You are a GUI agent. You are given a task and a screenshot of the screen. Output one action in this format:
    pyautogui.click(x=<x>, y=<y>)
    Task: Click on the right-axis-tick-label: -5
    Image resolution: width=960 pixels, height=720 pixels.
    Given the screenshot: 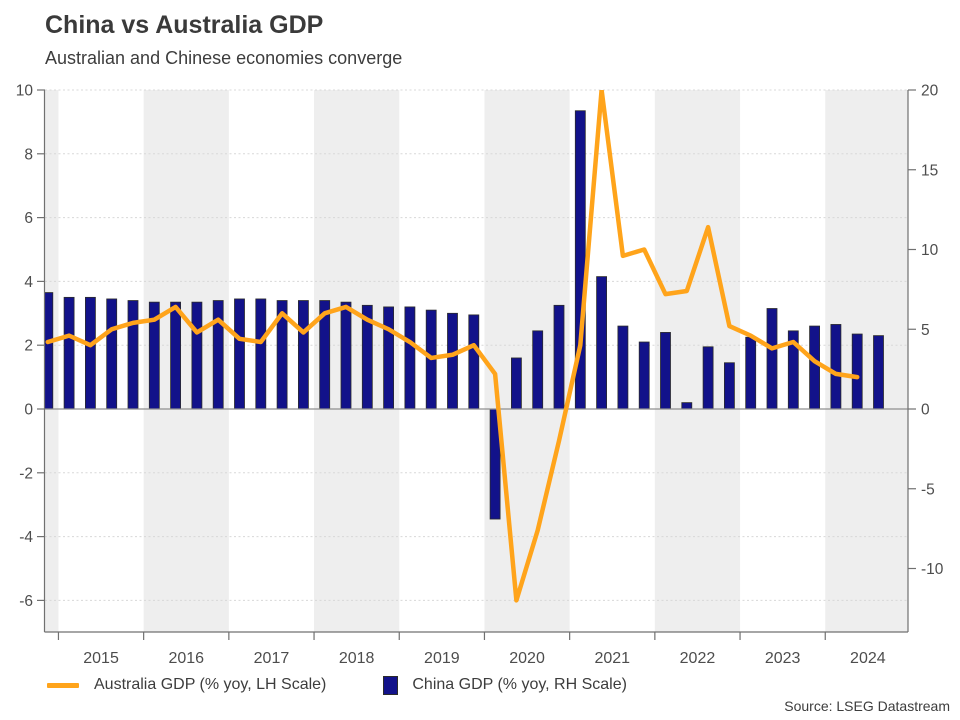 What is the action you would take?
    pyautogui.click(x=928, y=489)
    